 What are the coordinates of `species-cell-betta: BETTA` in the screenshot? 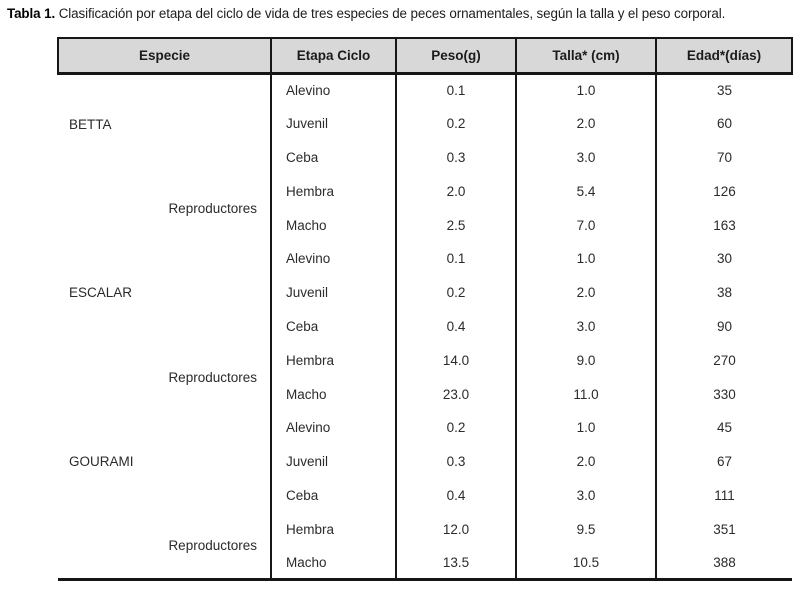 It's located at (90, 124).